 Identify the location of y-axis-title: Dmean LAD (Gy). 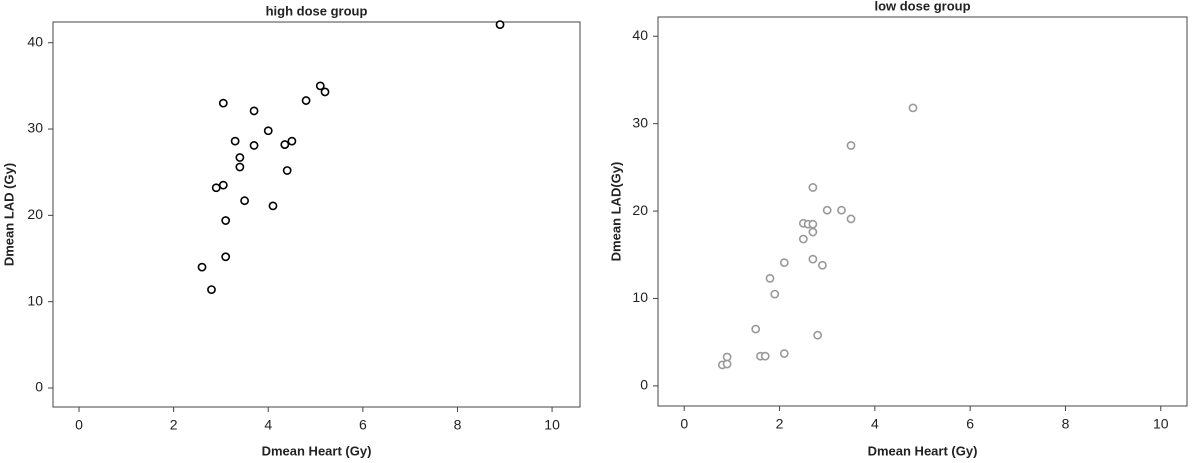
(8, 214).